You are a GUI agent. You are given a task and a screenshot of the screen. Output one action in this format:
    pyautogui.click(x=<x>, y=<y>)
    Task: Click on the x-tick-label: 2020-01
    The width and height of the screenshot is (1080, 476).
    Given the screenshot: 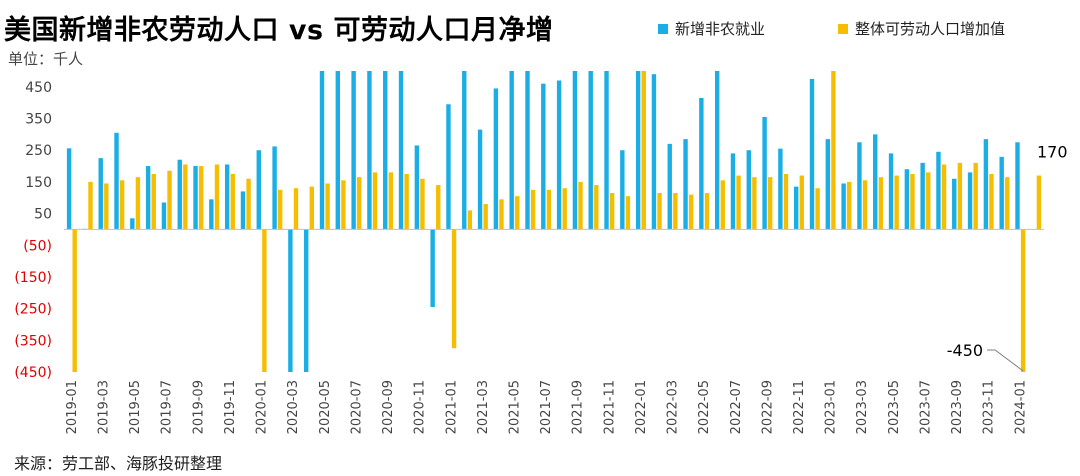 What is the action you would take?
    pyautogui.click(x=262, y=407)
    